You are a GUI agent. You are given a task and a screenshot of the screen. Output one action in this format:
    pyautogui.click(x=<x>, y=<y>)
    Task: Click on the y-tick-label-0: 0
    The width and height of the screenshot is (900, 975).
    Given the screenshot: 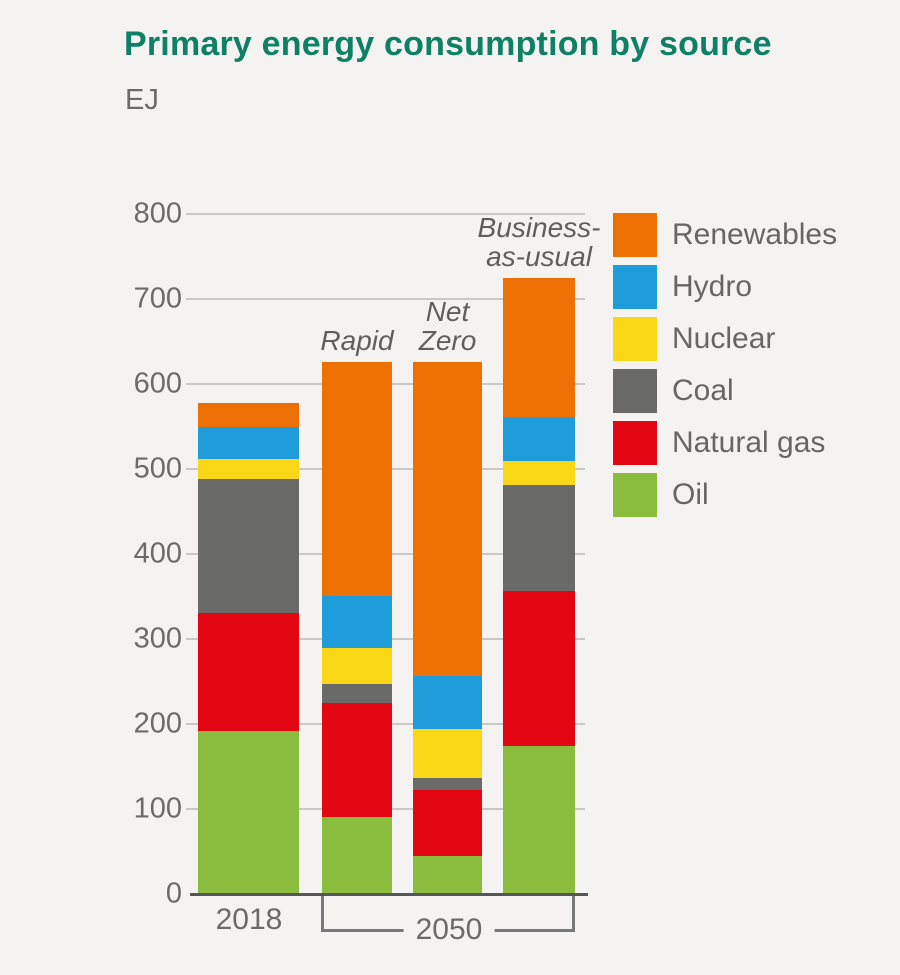 What is the action you would take?
    pyautogui.click(x=173, y=893)
    